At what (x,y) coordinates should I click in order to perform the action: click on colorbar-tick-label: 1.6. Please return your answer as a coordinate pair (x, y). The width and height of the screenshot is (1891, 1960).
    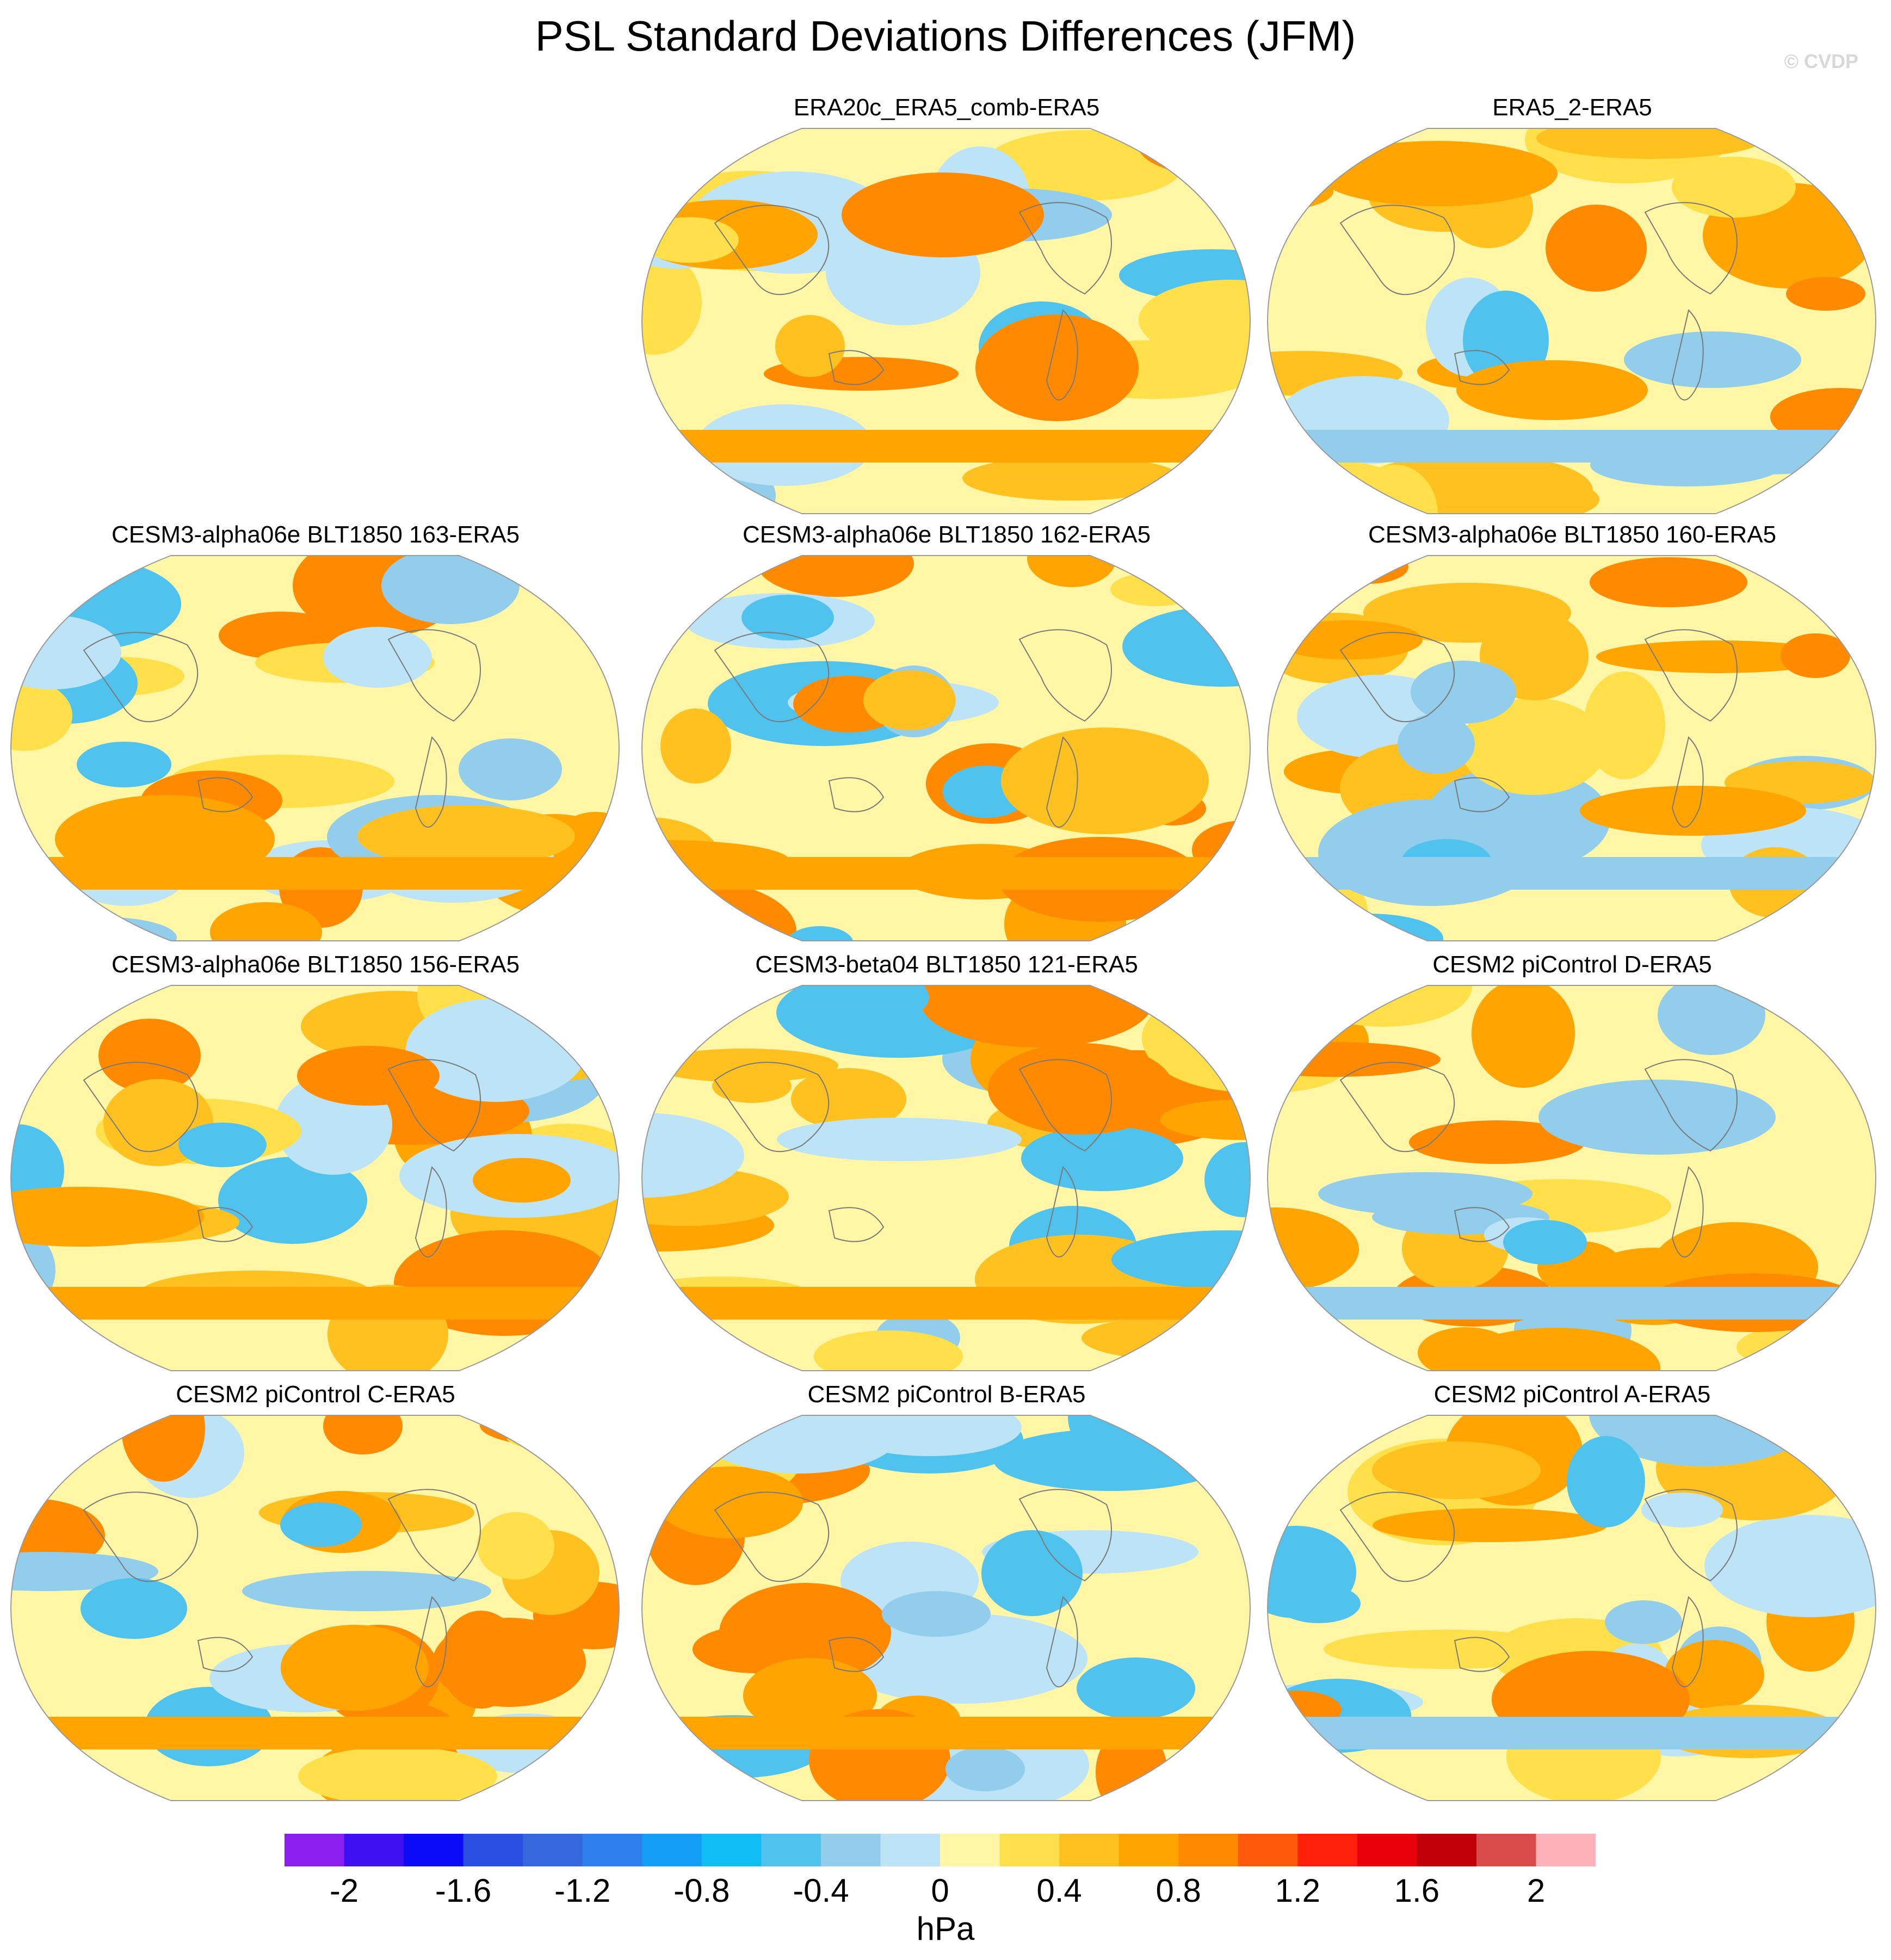
    Looking at the image, I should click on (1417, 1890).